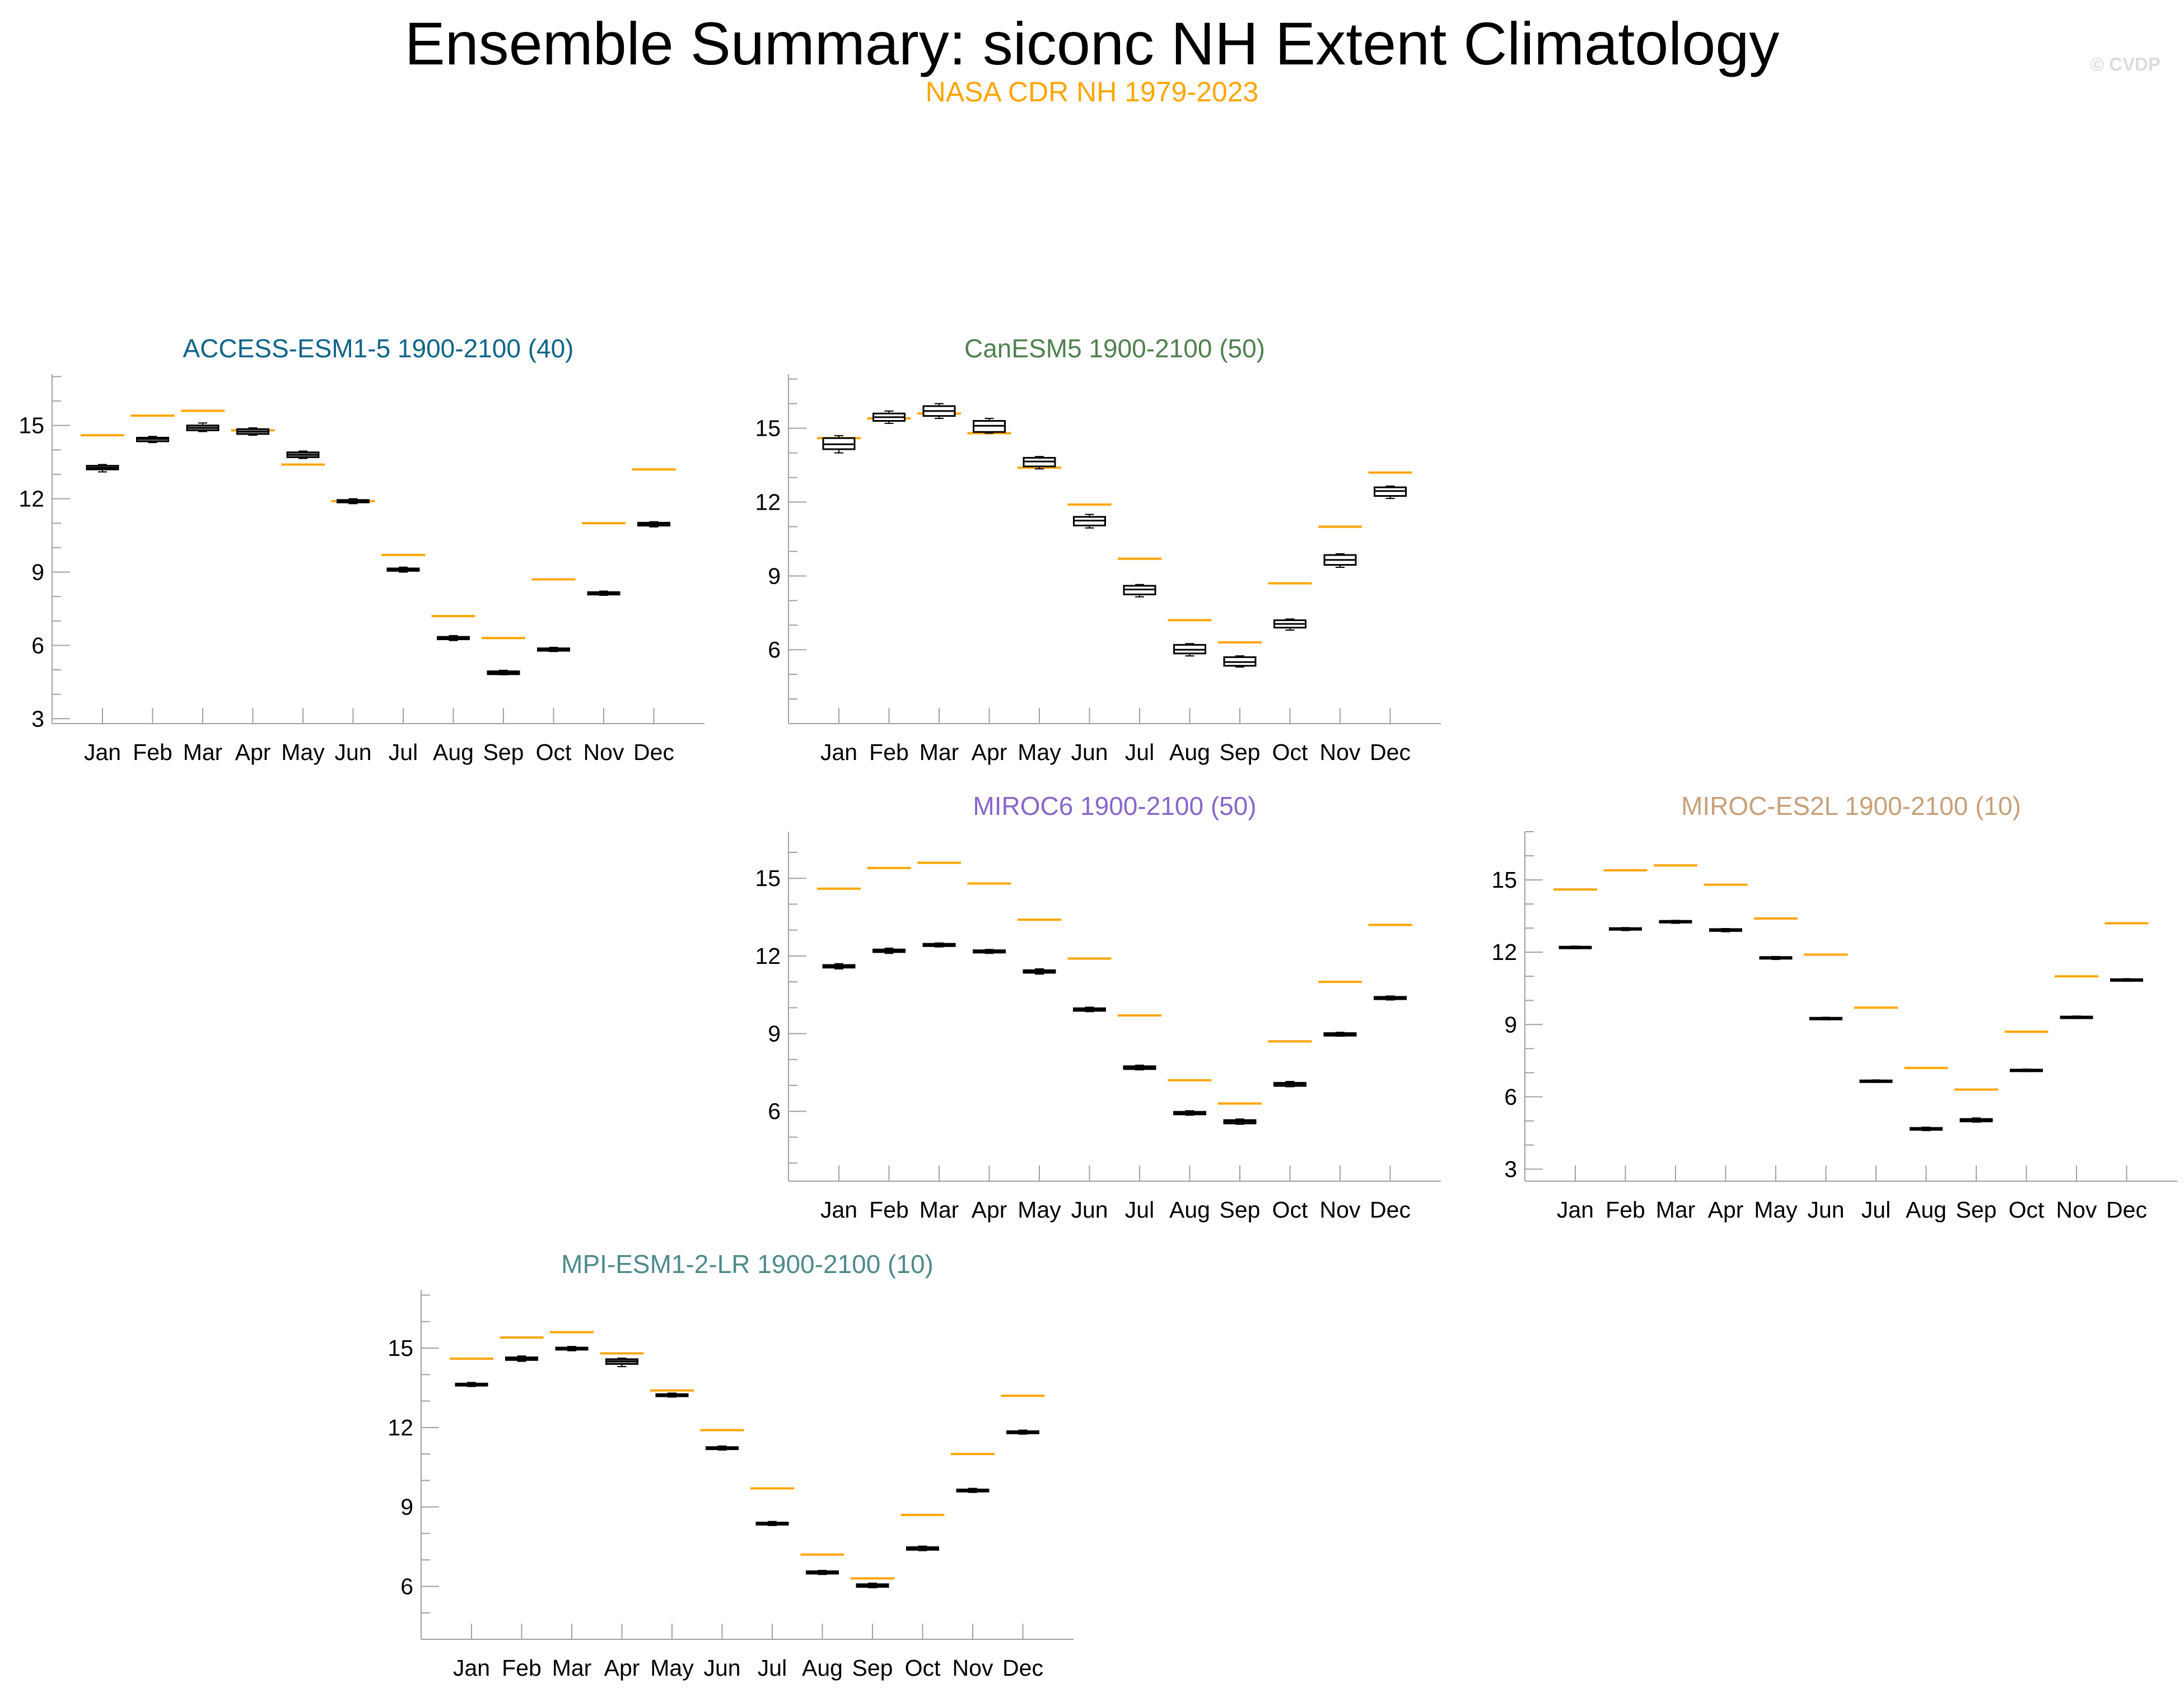 This screenshot has width=2184, height=1697. Describe the element at coordinates (1115, 806) in the screenshot. I see `panel-title: MIROC6 1900-2100 (50)` at that location.